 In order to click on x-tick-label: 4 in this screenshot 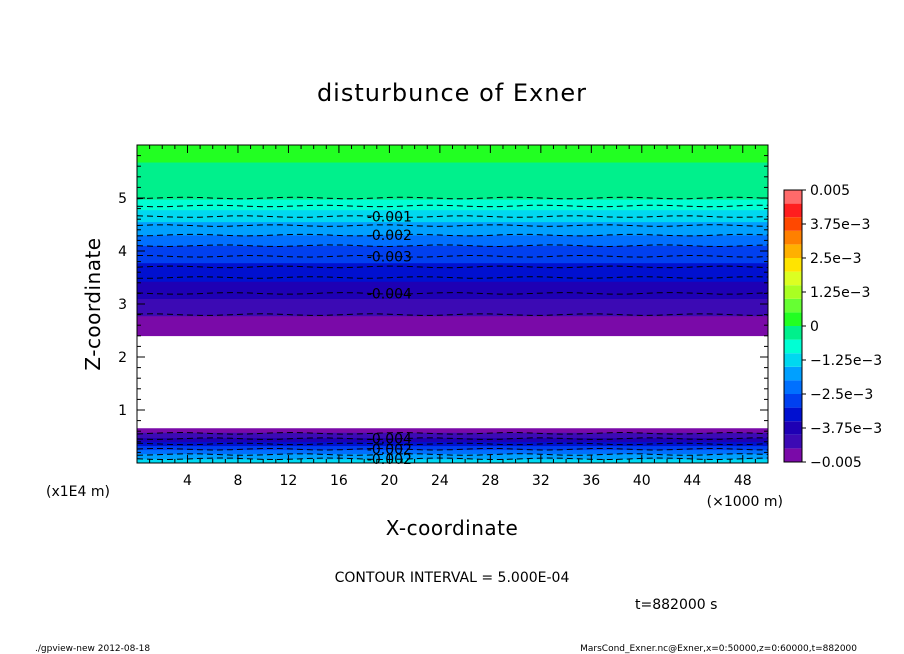, I will do `click(187, 481)`.